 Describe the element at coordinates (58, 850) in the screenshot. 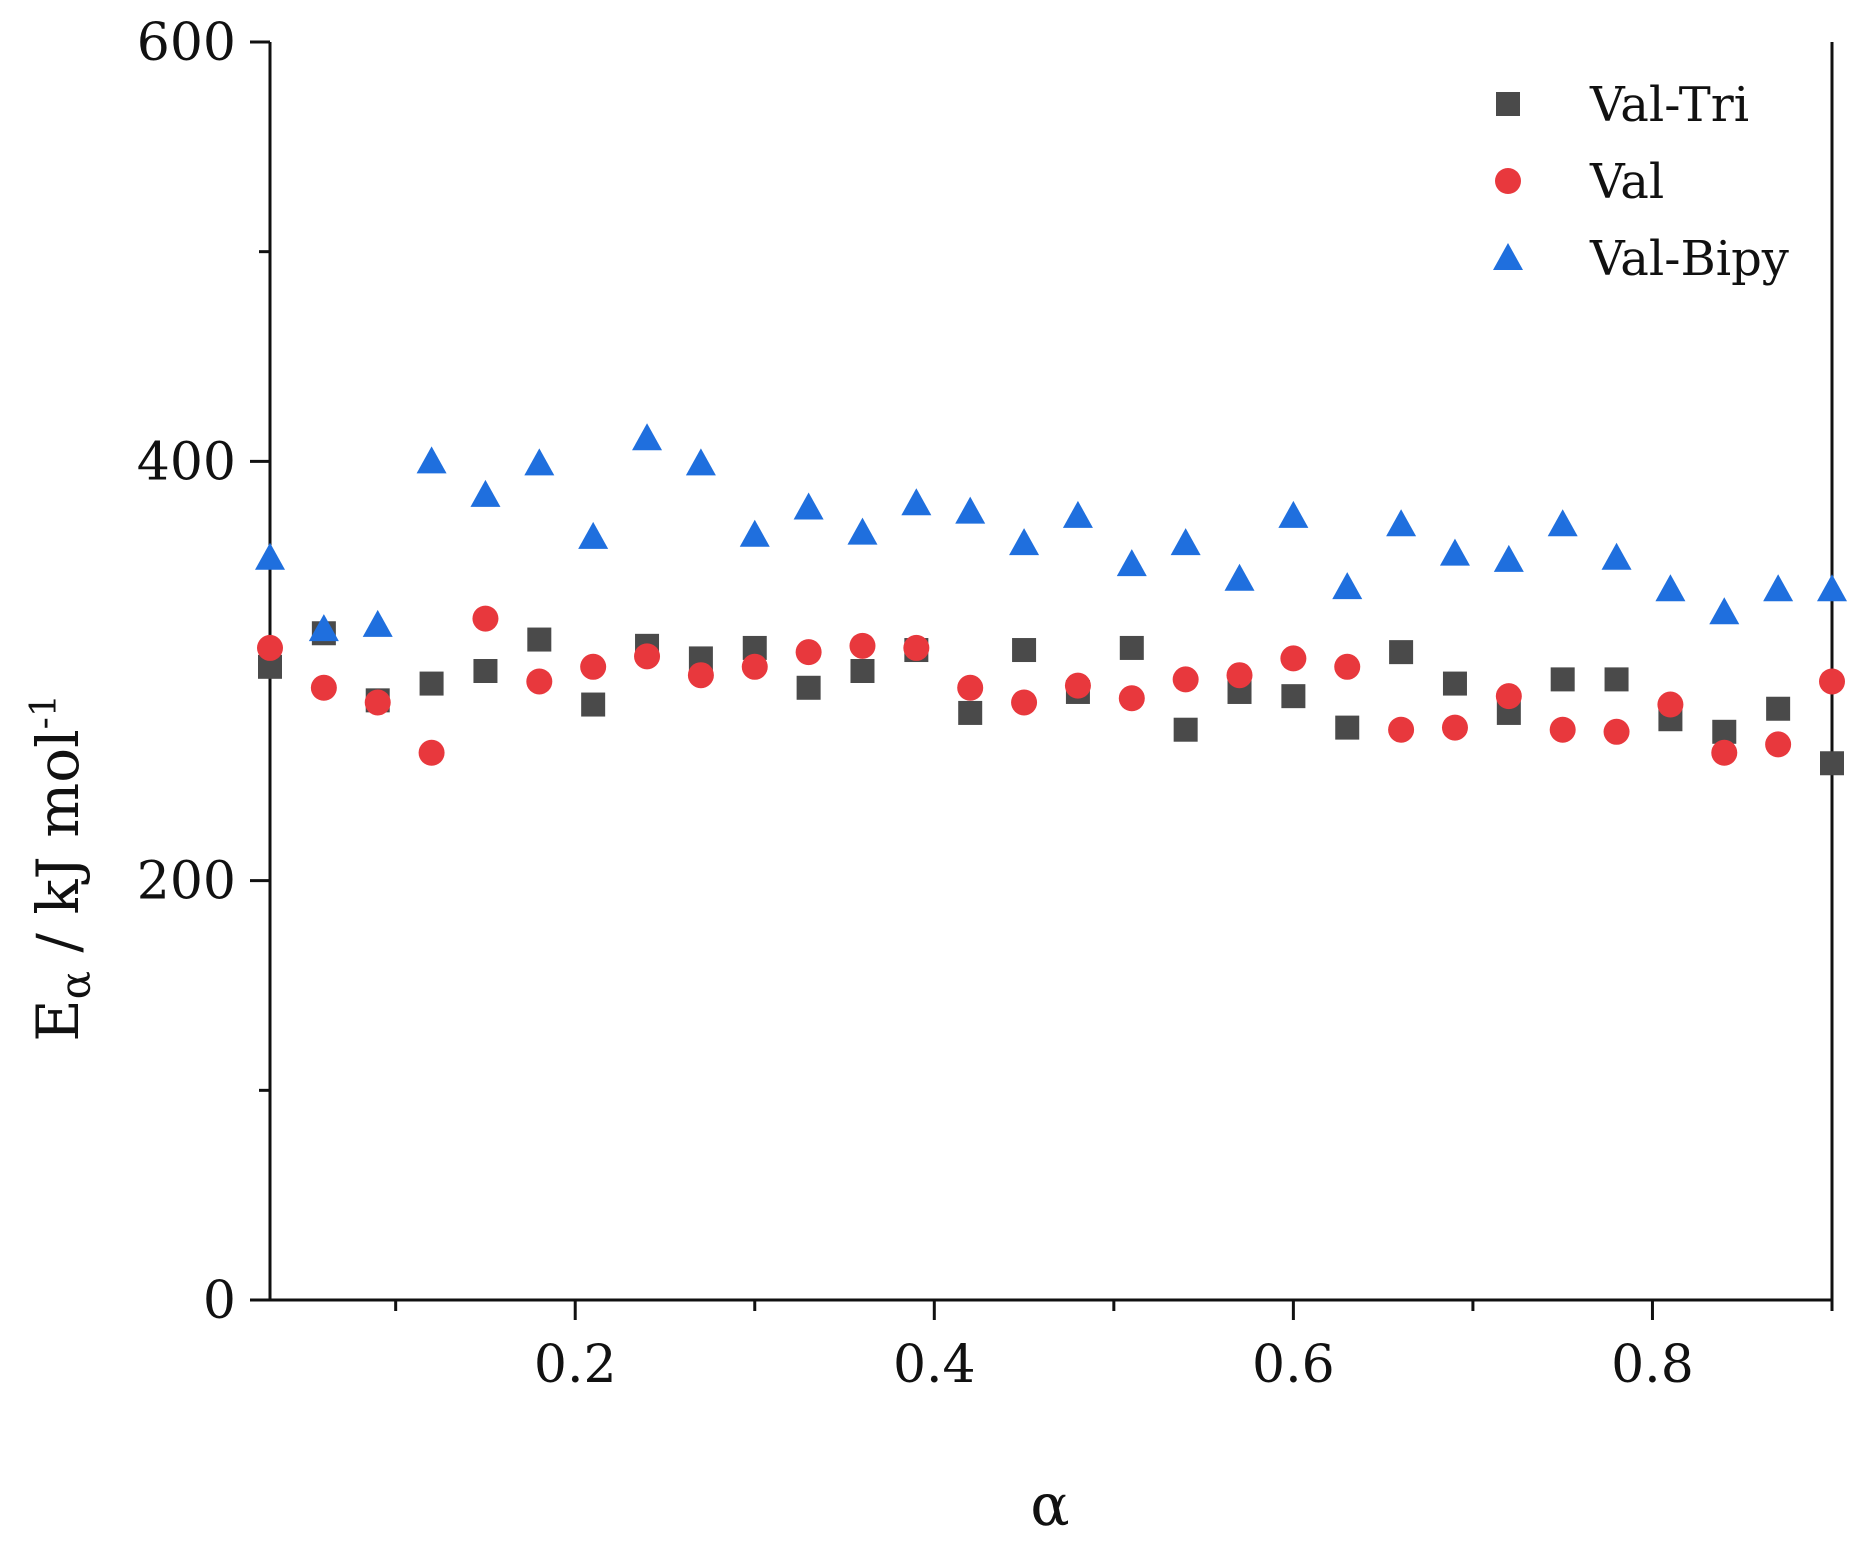

I see `y-axis-title-unit: / kJ mol` at that location.